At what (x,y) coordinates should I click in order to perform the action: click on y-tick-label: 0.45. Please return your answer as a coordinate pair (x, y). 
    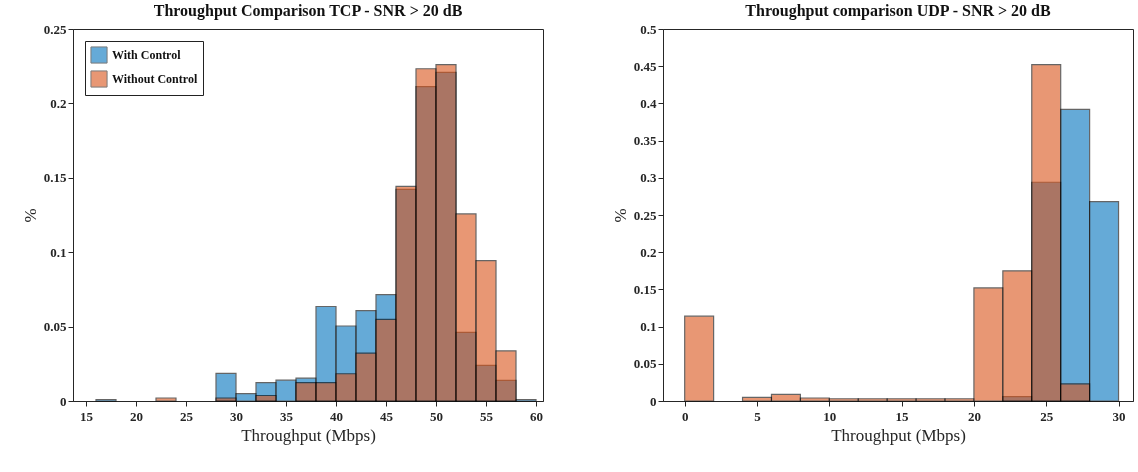
    Looking at the image, I should click on (645, 66).